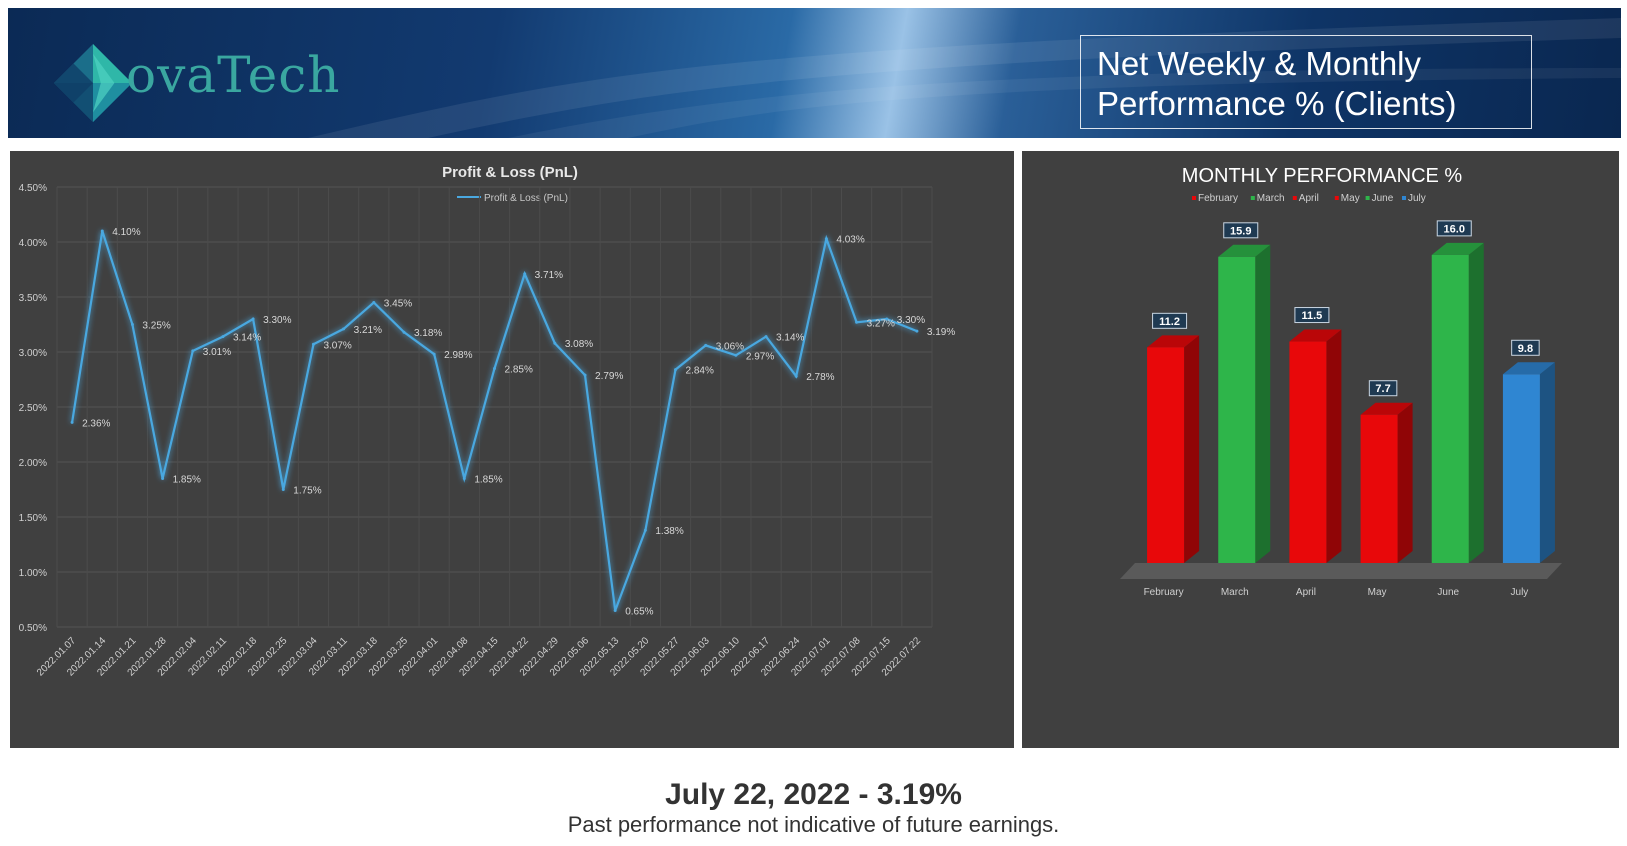 This screenshot has width=1627, height=846. I want to click on pnl-data-label: 2.97%, so click(760, 356).